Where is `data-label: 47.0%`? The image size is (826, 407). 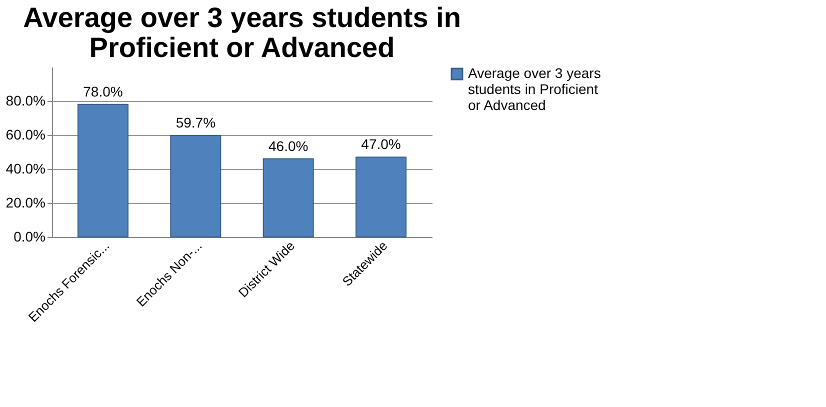
data-label: 47.0% is located at coordinates (381, 144).